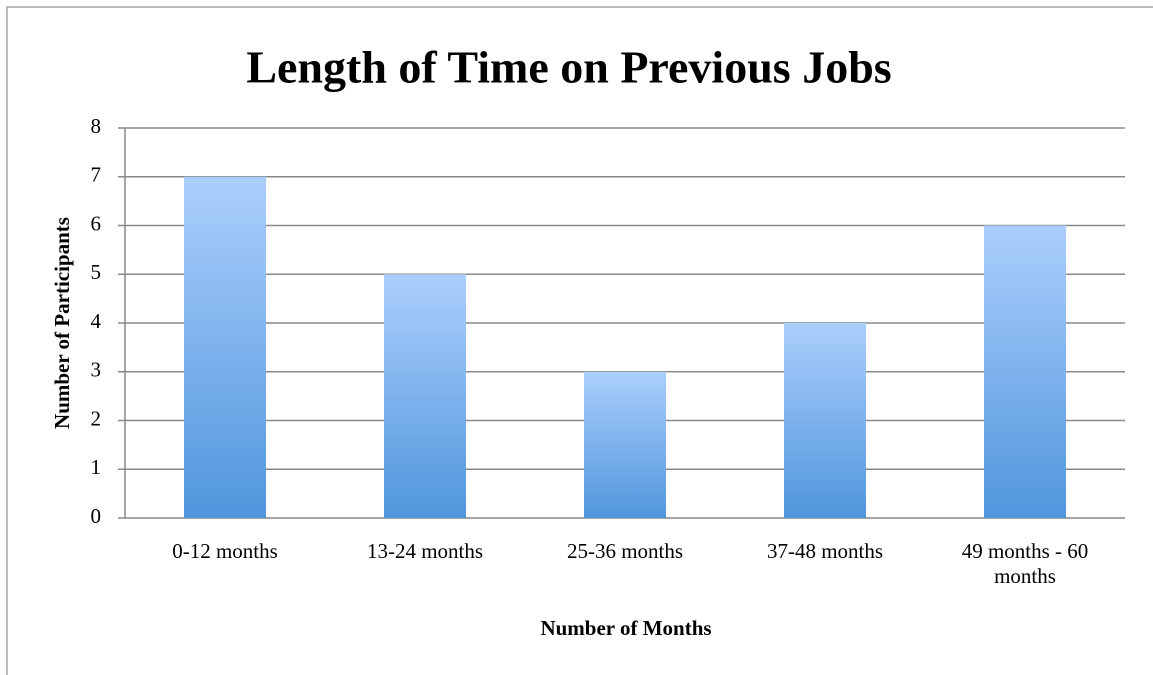 The image size is (1153, 675). What do you see at coordinates (96, 370) in the screenshot?
I see `y-tick-label: 3` at bounding box center [96, 370].